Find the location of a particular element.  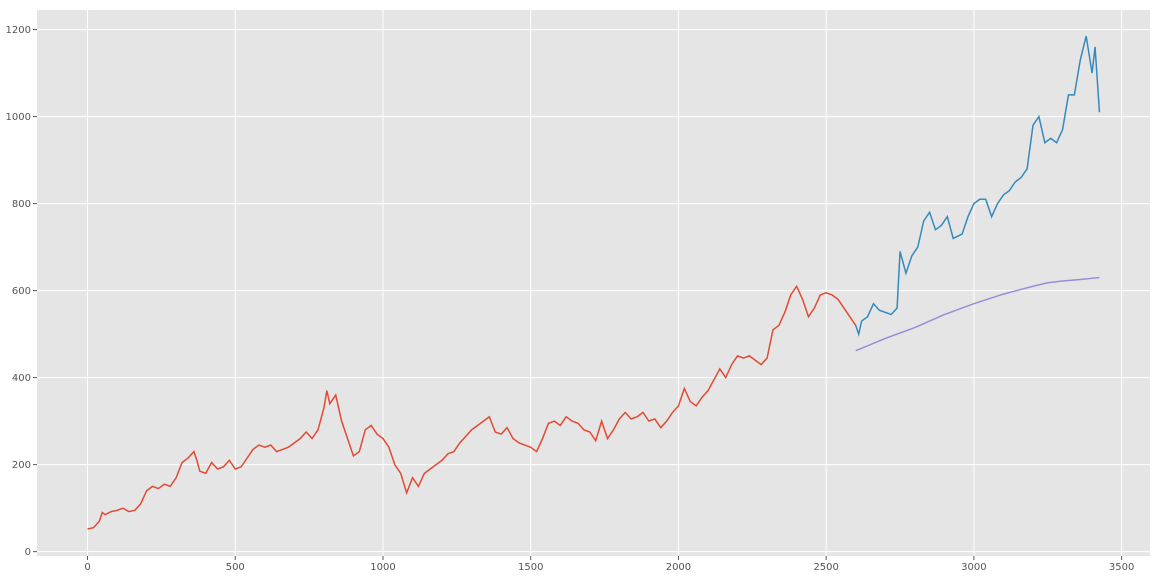

x-tick-label: 2000 is located at coordinates (678, 567).